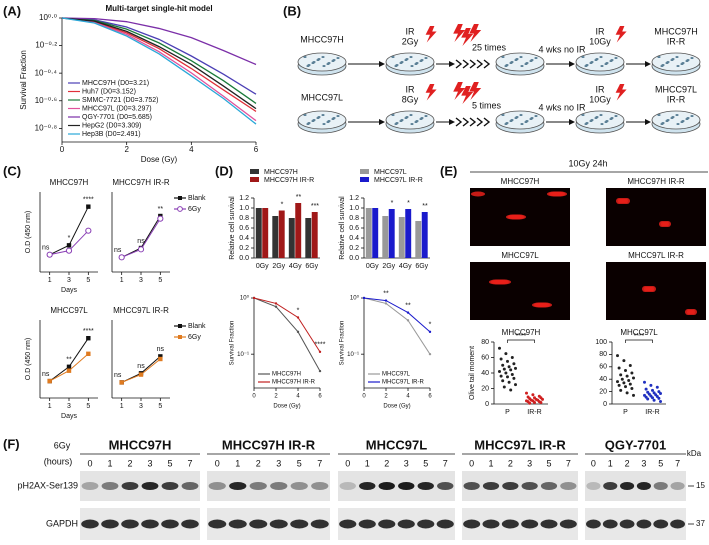 This screenshot has height=545, width=709. What do you see at coordinates (601, 89) in the screenshot?
I see `label: IR` at bounding box center [601, 89].